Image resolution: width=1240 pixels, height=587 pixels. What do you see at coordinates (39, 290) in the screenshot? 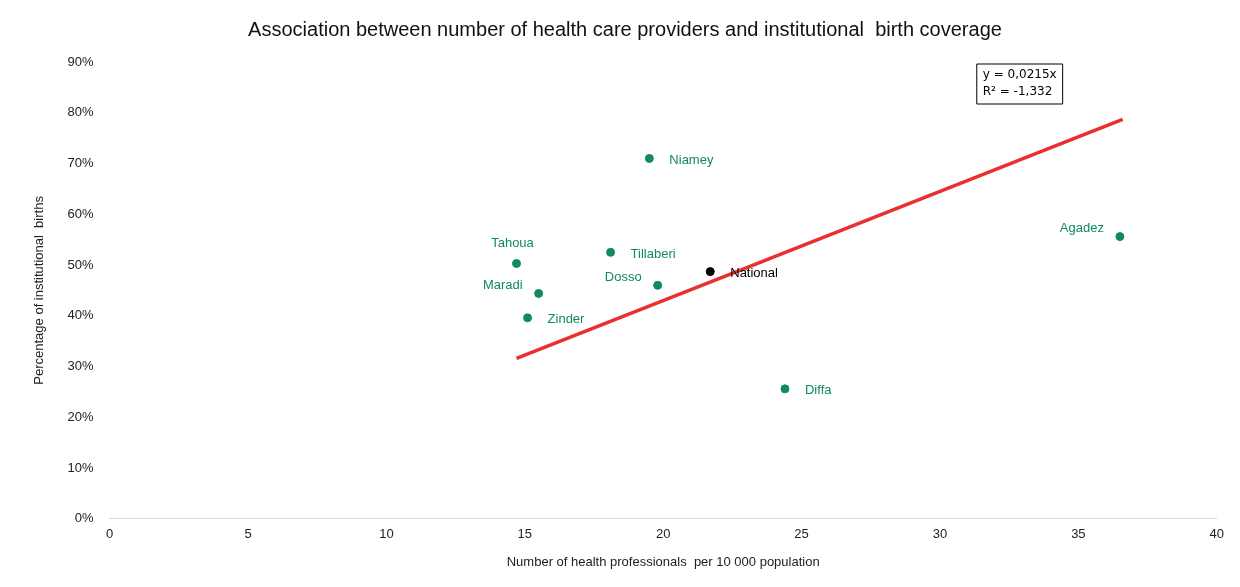
I see `y-axis-title: Percentage of institutional births` at bounding box center [39, 290].